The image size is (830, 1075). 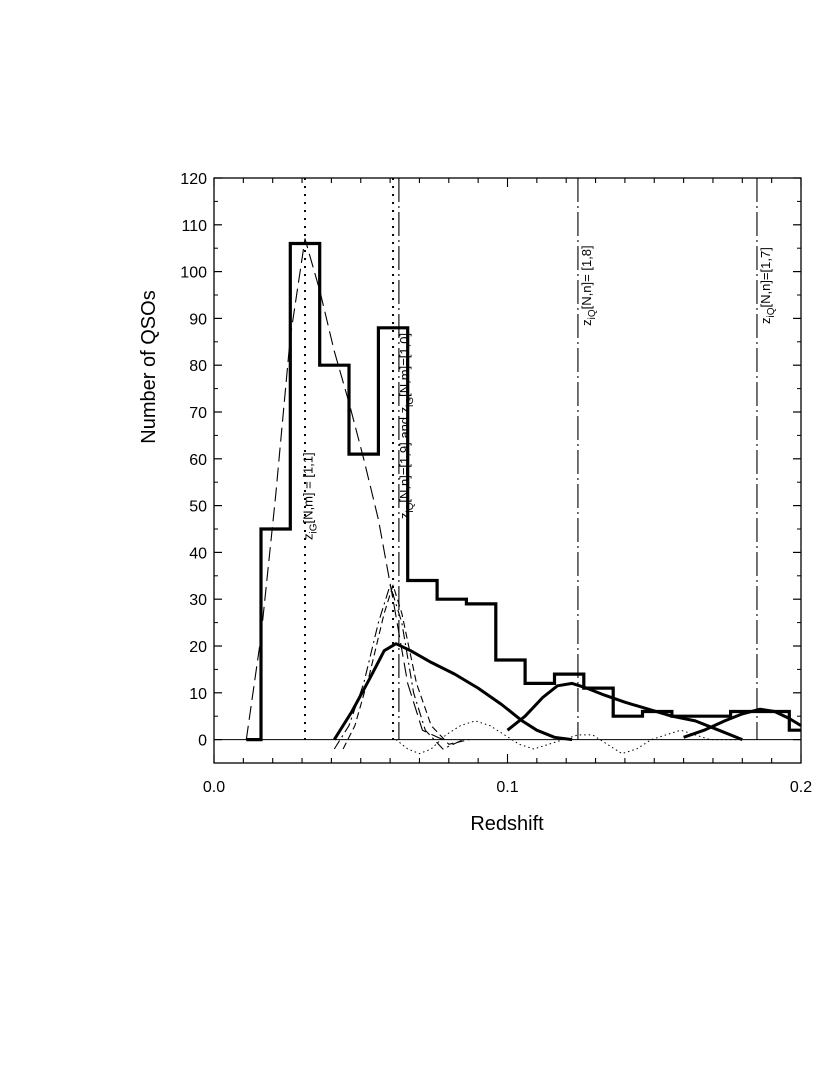 What do you see at coordinates (507, 824) in the screenshot?
I see `x-axis-title: Redshift` at bounding box center [507, 824].